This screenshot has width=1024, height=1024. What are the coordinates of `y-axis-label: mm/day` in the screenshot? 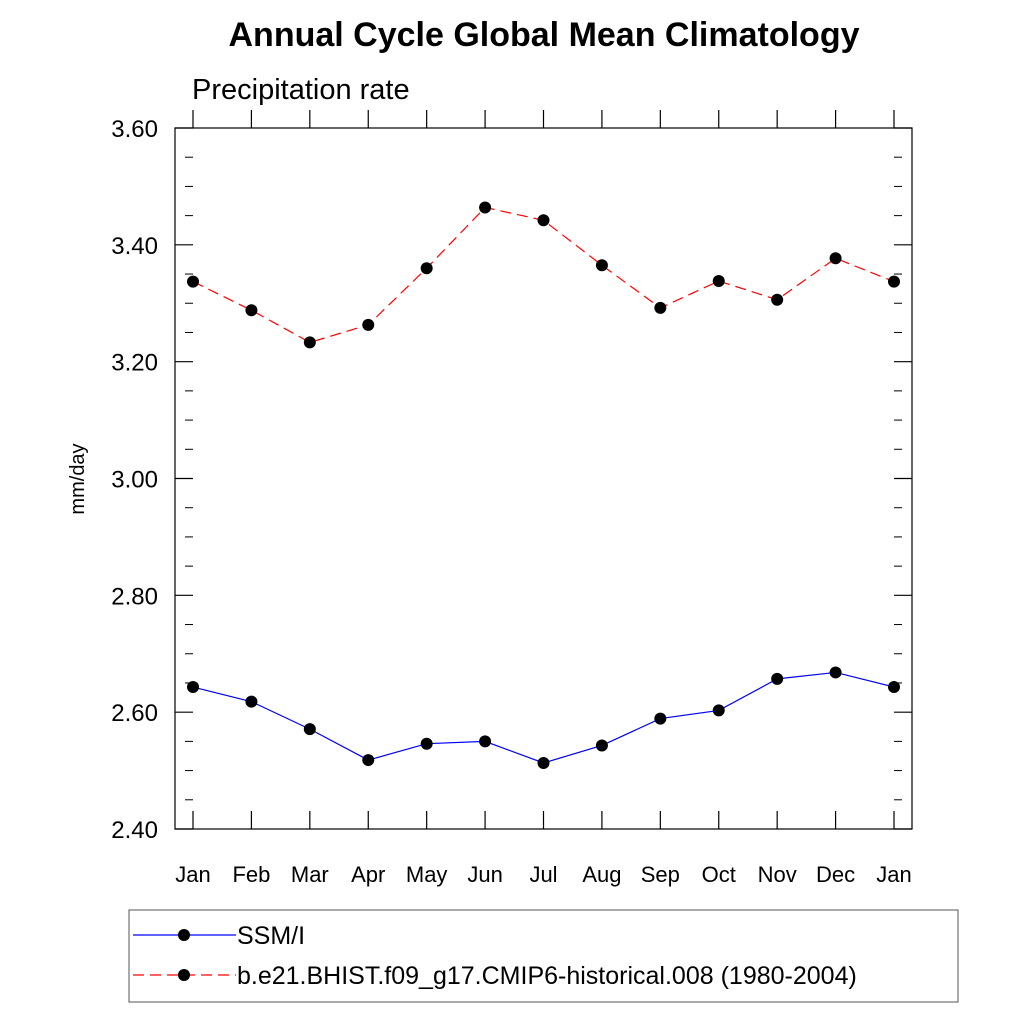 It's located at (78, 478).